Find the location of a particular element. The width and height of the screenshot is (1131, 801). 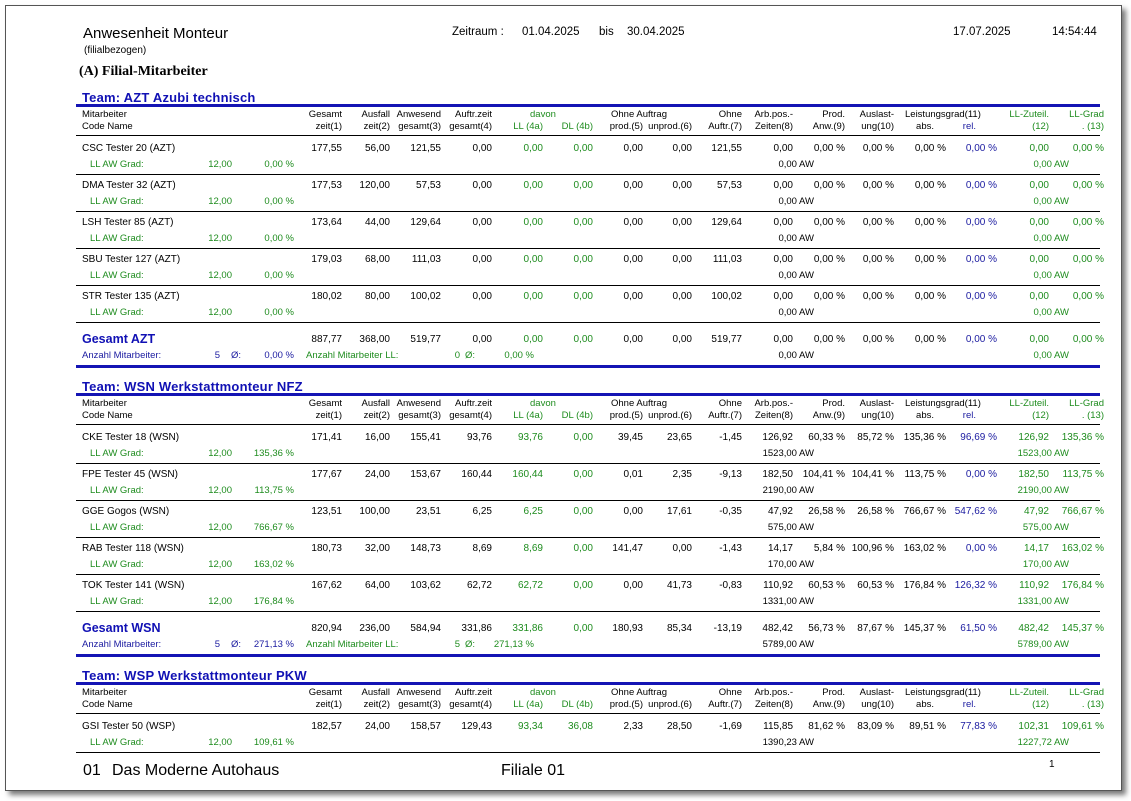

header-rel: rel. is located at coordinates (969, 704).